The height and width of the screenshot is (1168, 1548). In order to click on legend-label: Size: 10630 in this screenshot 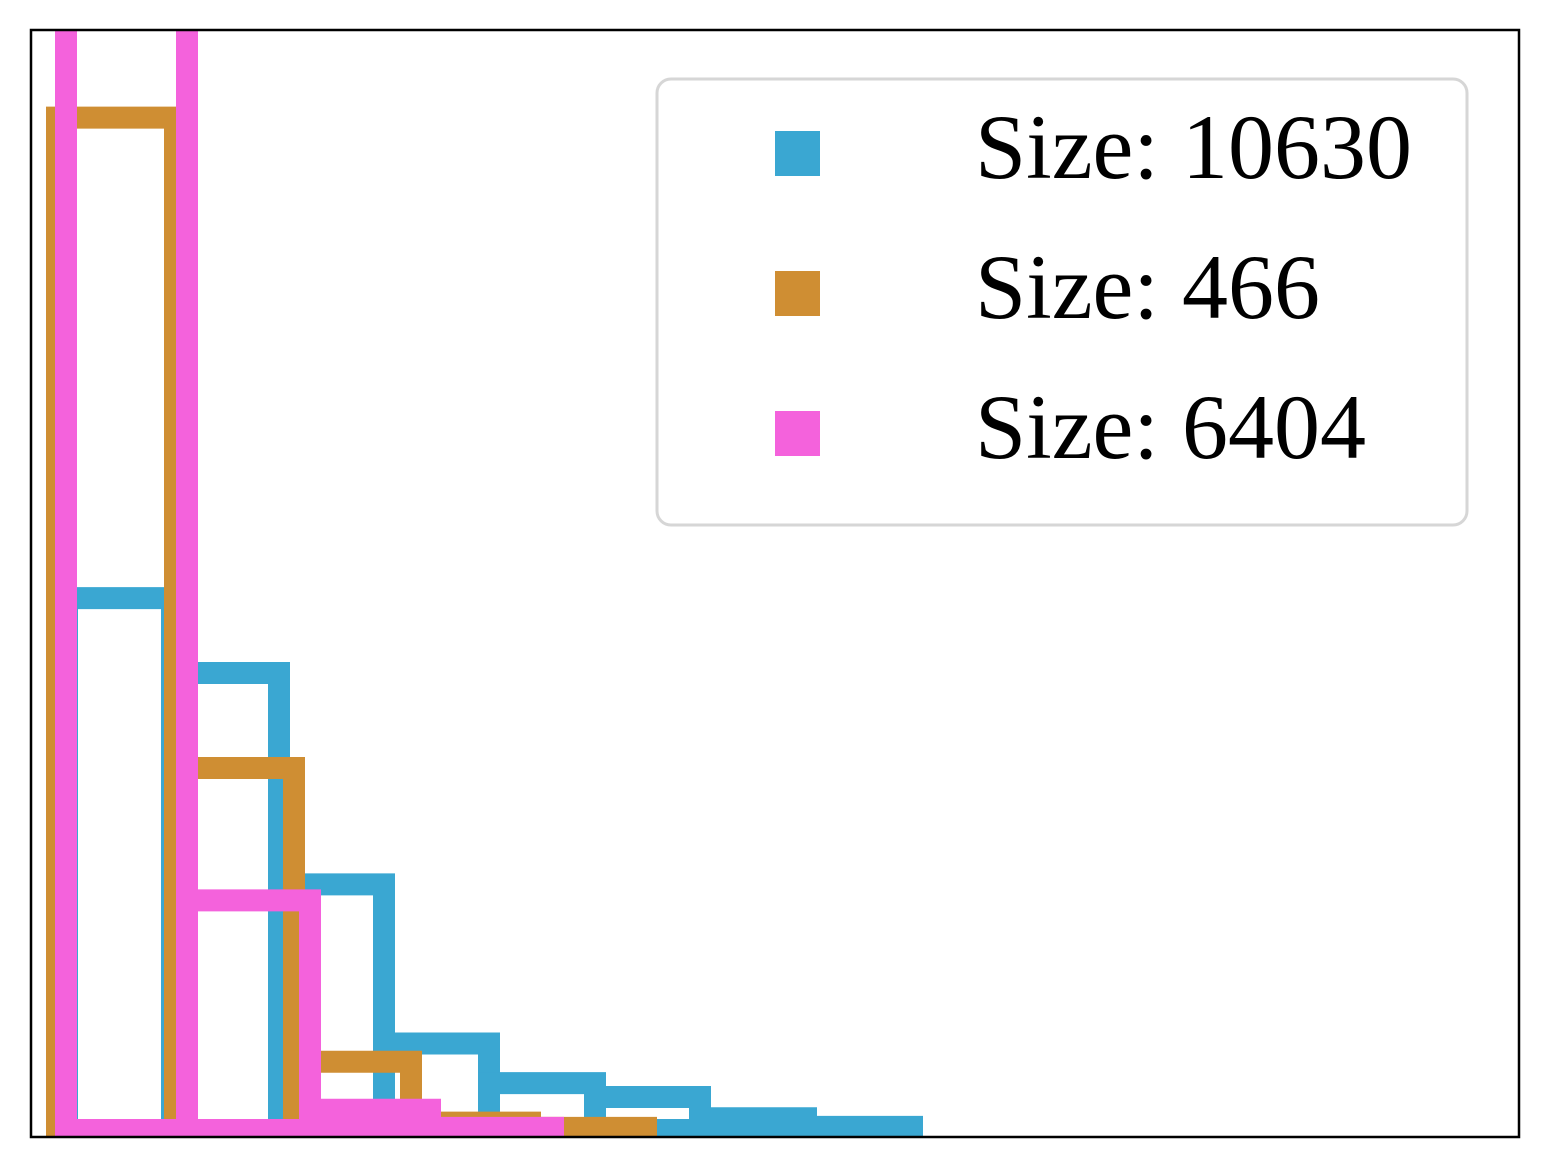, I will do `click(1193, 147)`.